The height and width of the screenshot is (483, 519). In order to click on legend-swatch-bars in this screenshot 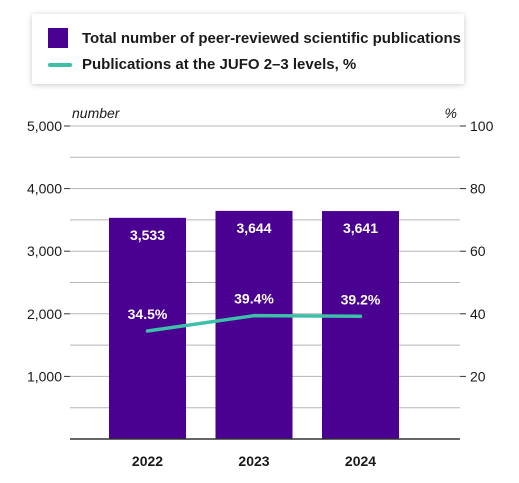, I will do `click(58, 38)`.